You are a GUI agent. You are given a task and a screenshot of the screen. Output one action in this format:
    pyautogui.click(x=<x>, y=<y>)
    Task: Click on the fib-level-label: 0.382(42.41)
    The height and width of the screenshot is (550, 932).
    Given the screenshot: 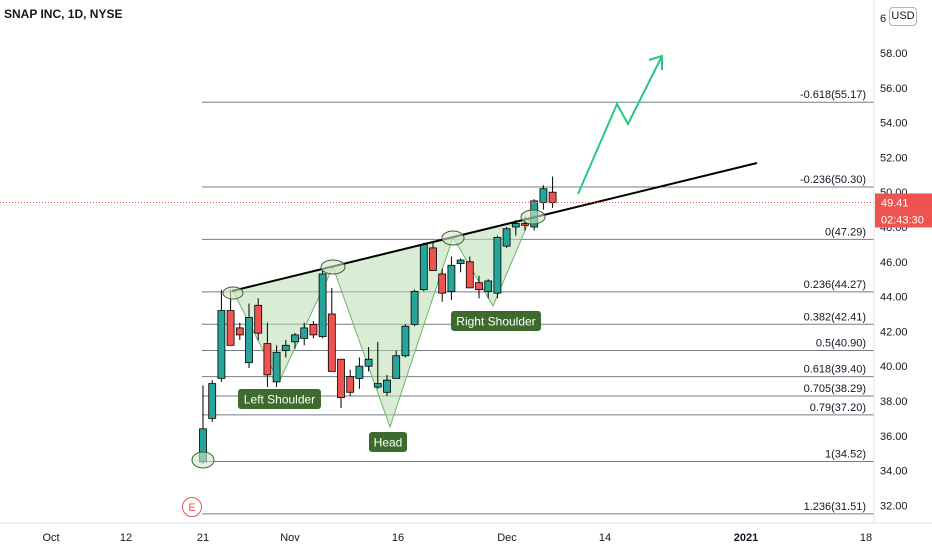 What is the action you would take?
    pyautogui.click(x=835, y=317)
    